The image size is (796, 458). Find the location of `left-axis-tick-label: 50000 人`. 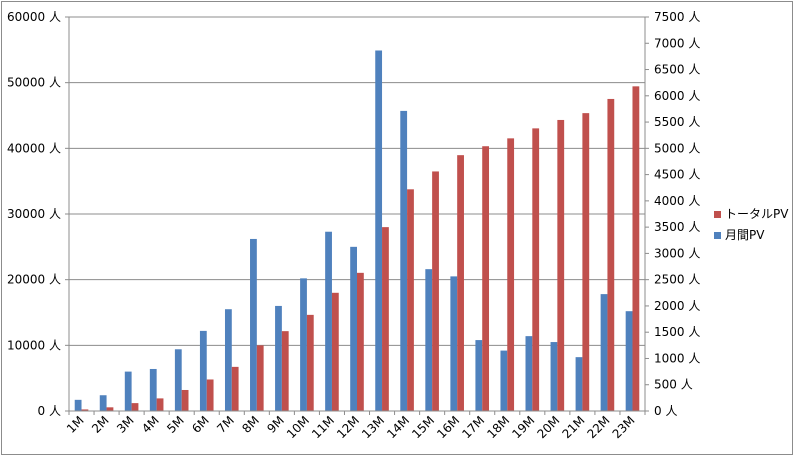

left-axis-tick-label: 50000 人 is located at coordinates (34, 83).